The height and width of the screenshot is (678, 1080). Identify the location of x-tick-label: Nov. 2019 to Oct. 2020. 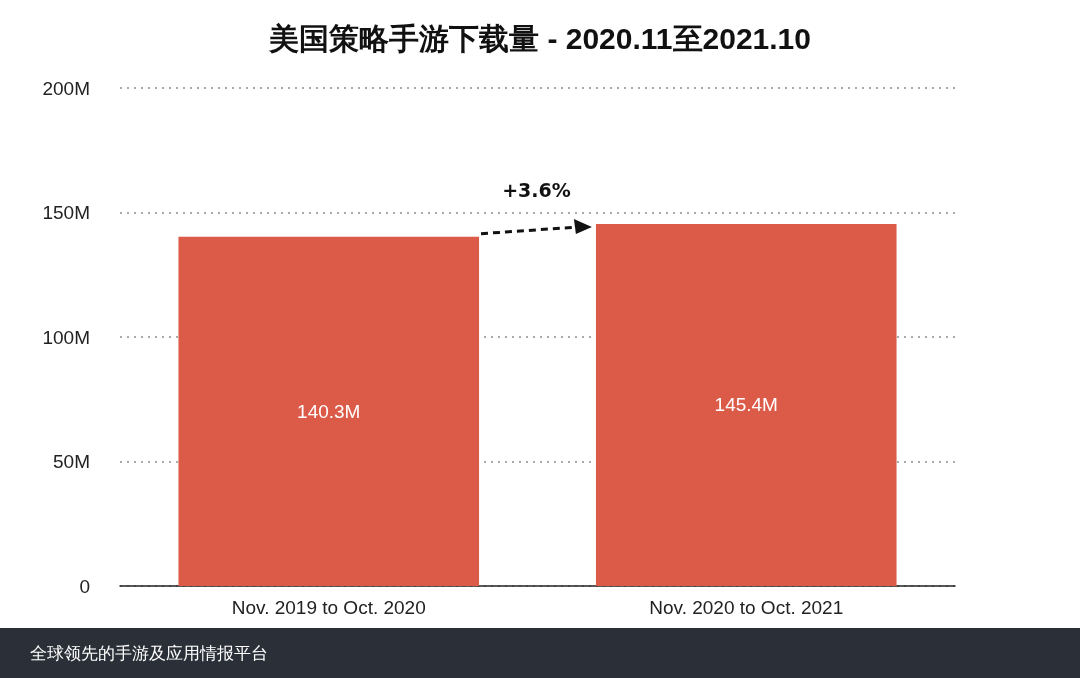
(328, 607).